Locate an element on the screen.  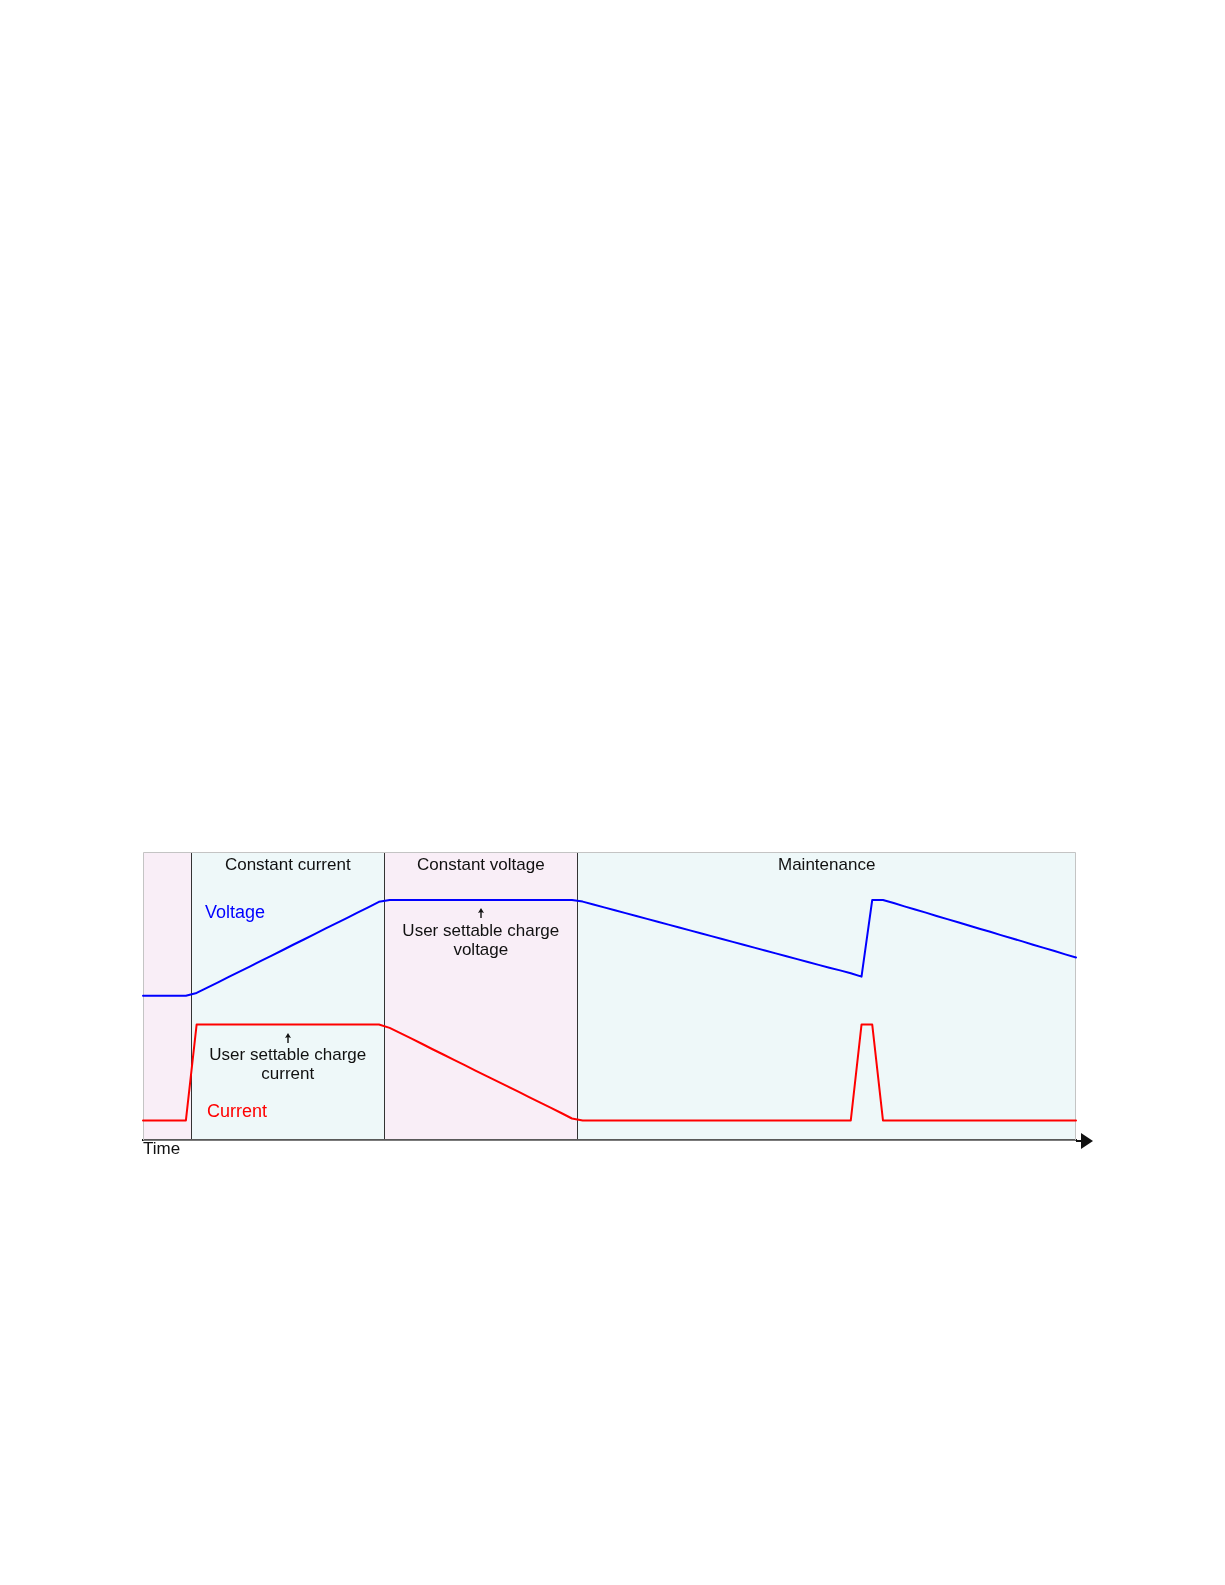
series-label: Voltage is located at coordinates (235, 911).